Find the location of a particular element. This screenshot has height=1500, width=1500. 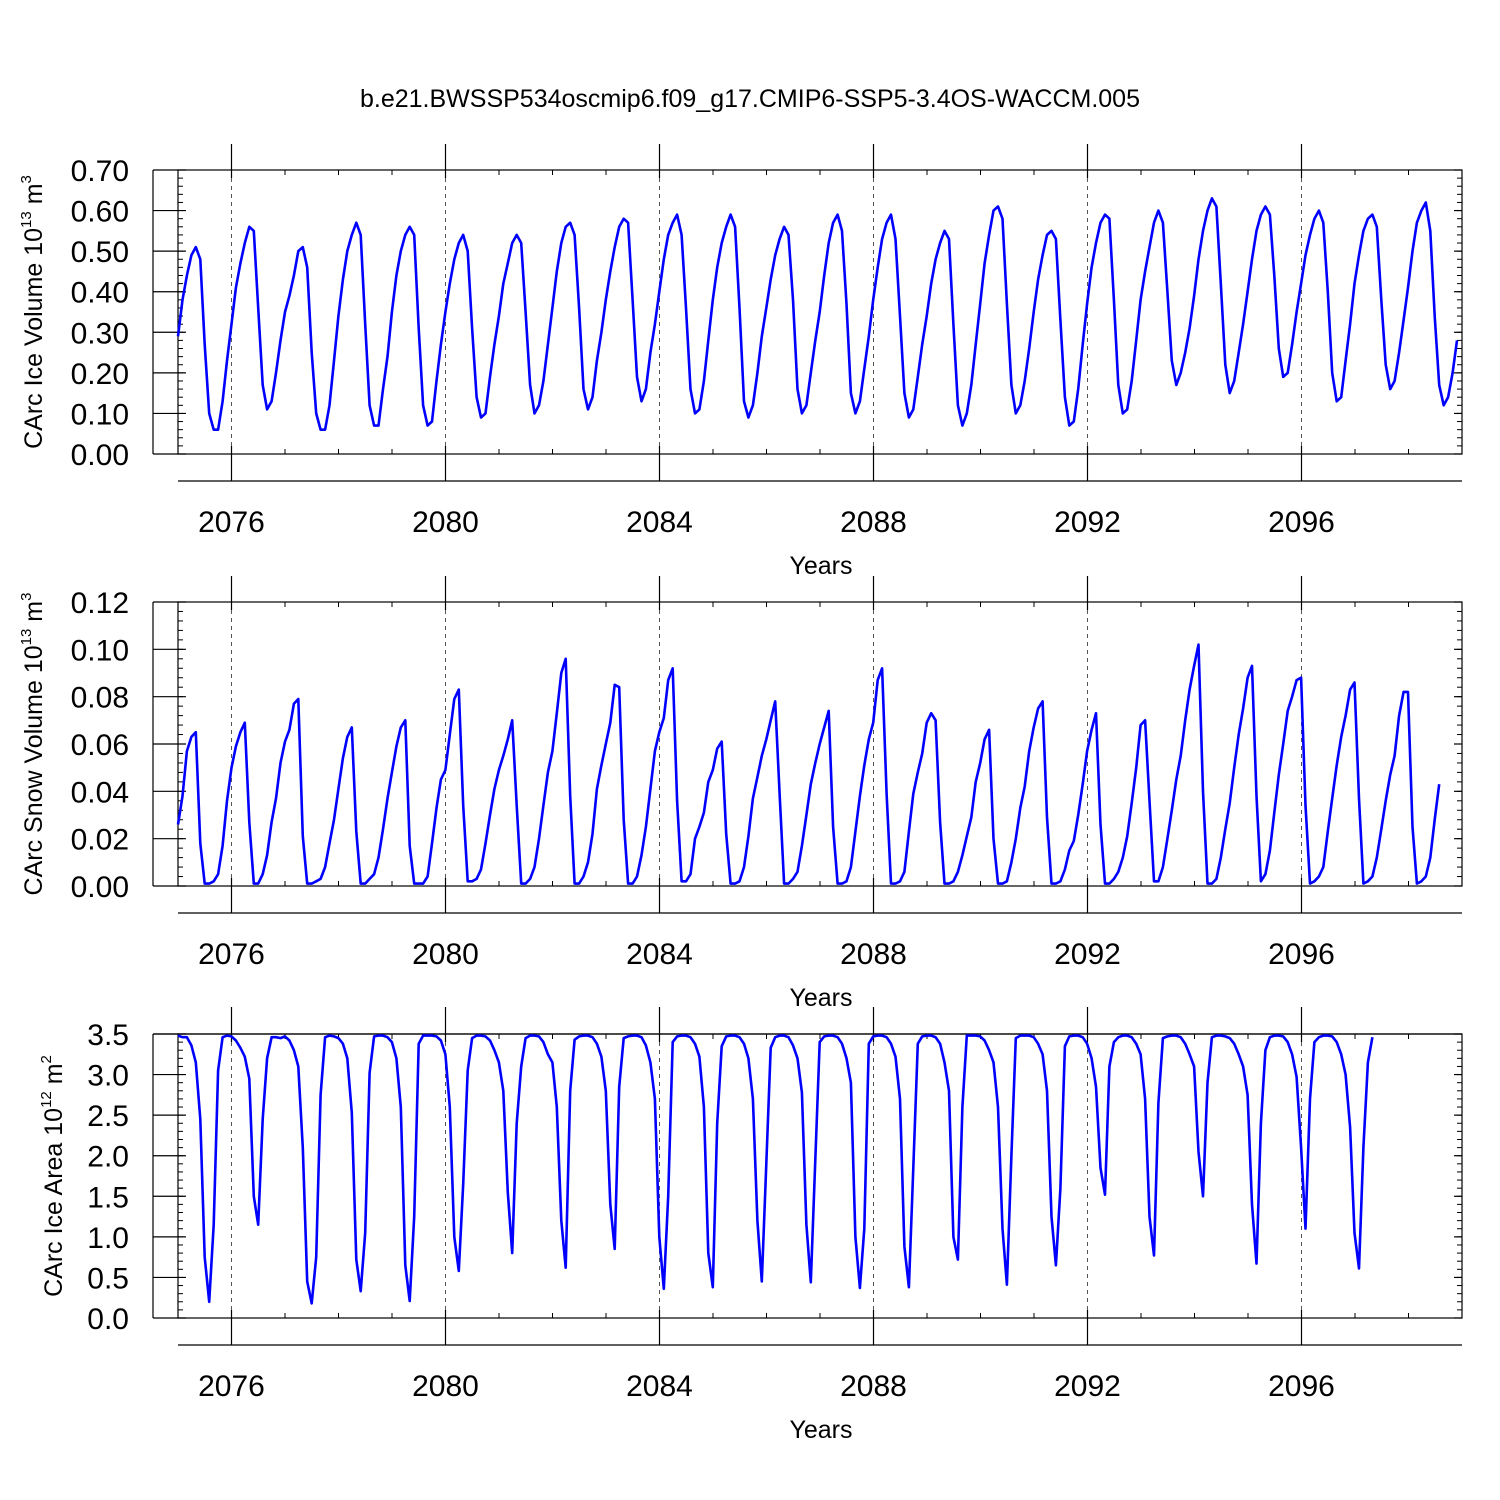

y-tick-label: 0.70 is located at coordinates (100, 171).